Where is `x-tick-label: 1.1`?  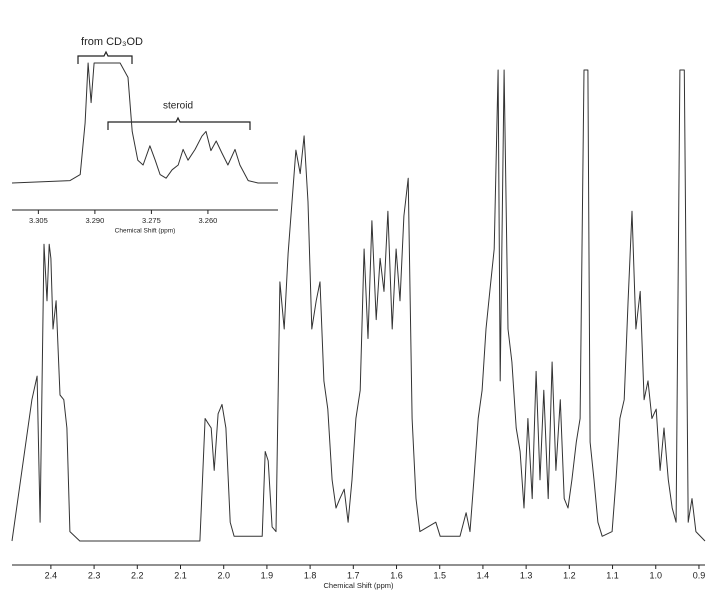 x-tick-label: 1.1 is located at coordinates (612, 575).